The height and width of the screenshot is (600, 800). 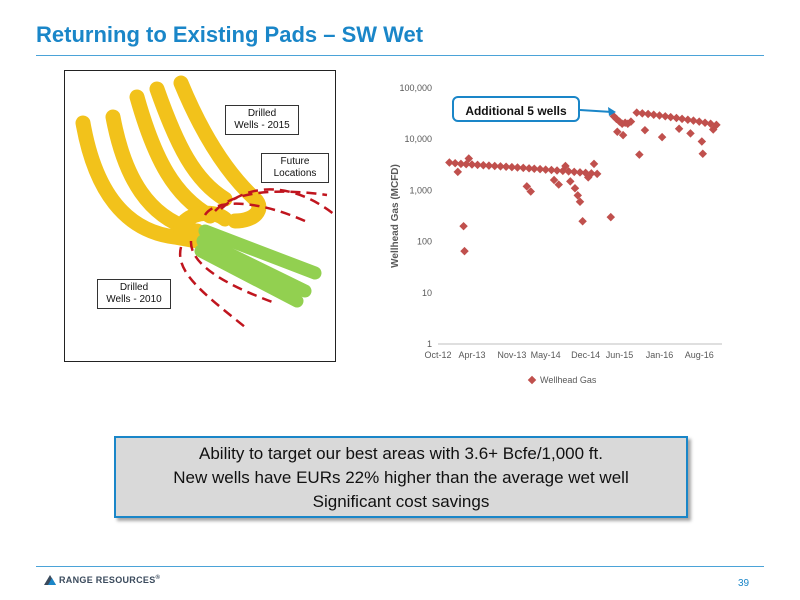 What do you see at coordinates (295, 173) in the screenshot?
I see `map-label-future-line2: Locations` at bounding box center [295, 173].